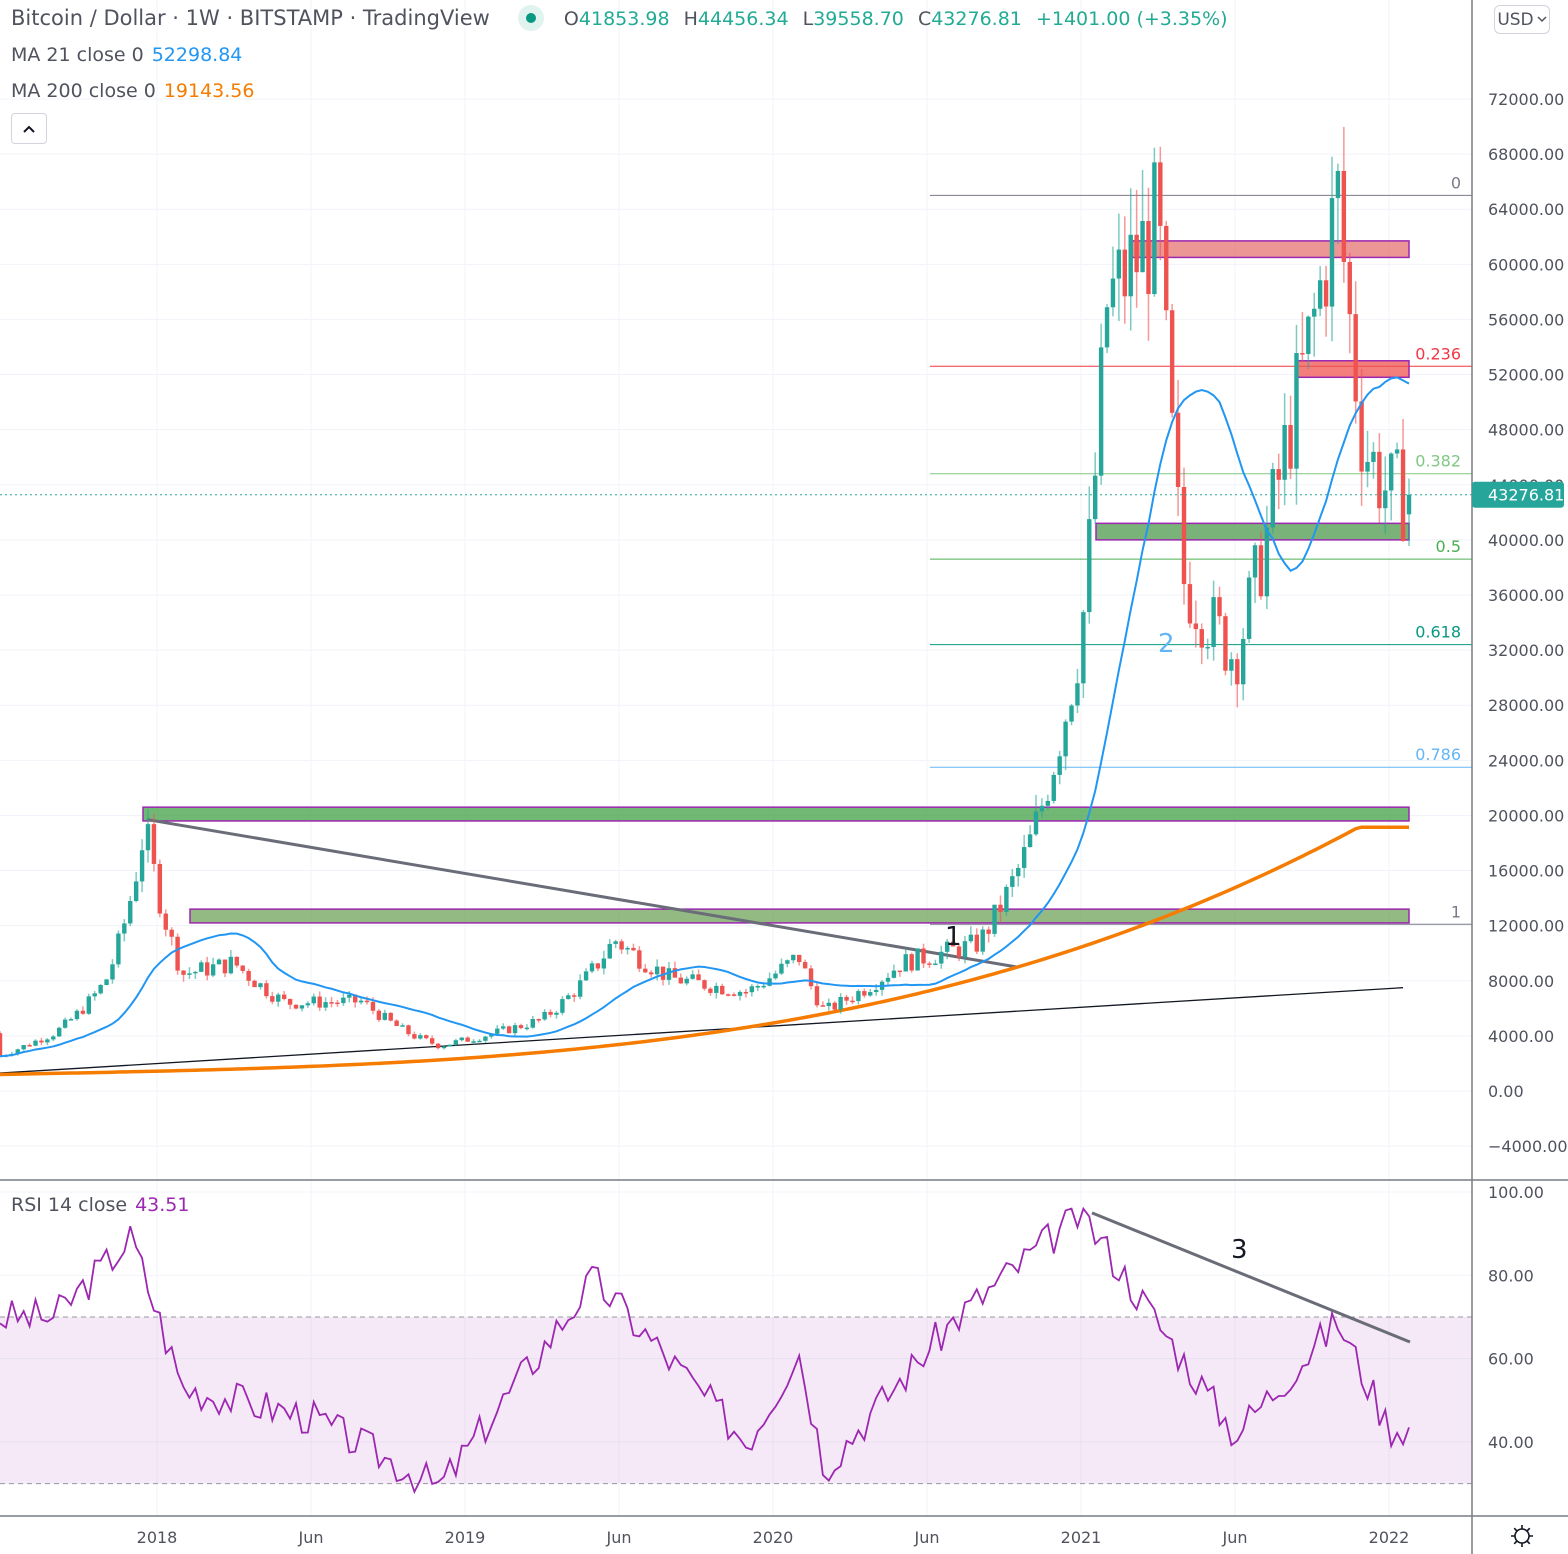  I want to click on rsi-legend: RSI 14 close 43.51, so click(100, 1205).